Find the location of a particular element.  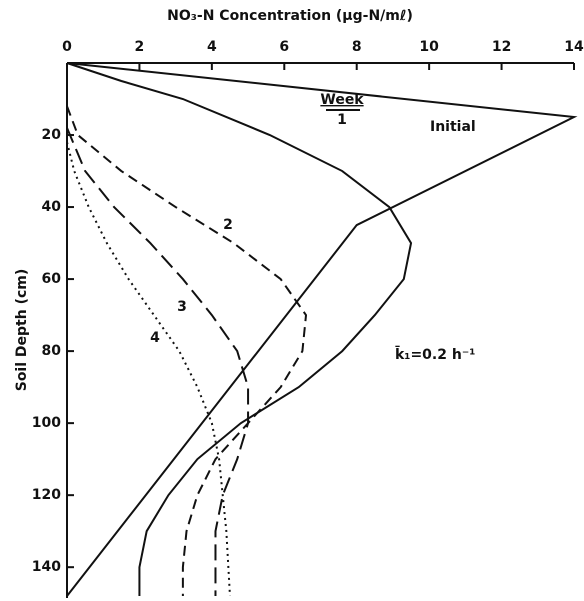

series-label: 4 is located at coordinates (155, 338).